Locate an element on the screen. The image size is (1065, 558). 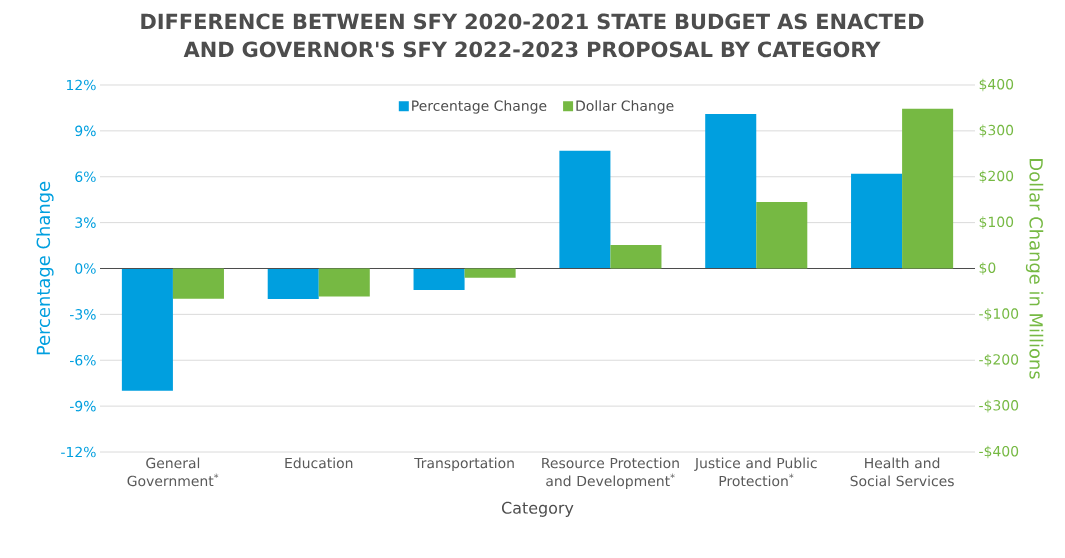
y2-tick-label: -$100 is located at coordinates (999, 314).